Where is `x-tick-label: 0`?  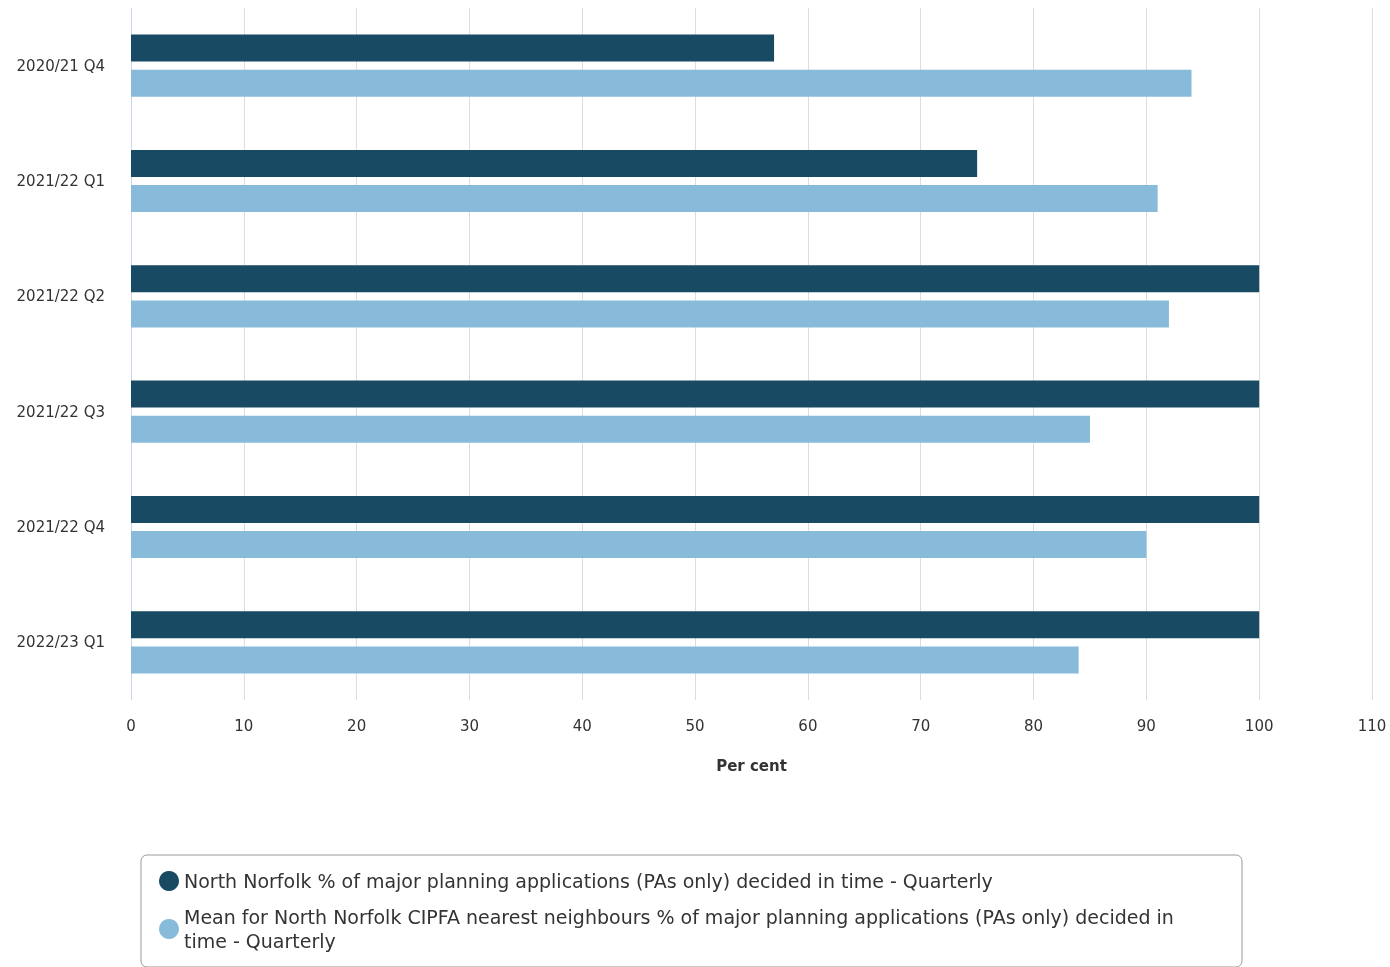
x-tick-label: 0 is located at coordinates (131, 725).